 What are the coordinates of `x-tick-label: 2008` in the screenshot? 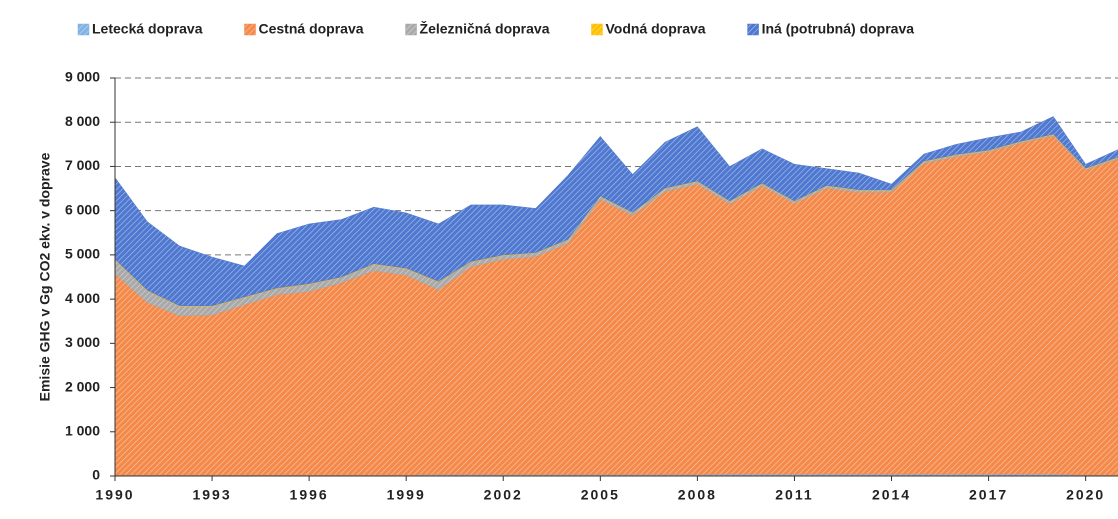 It's located at (697, 495).